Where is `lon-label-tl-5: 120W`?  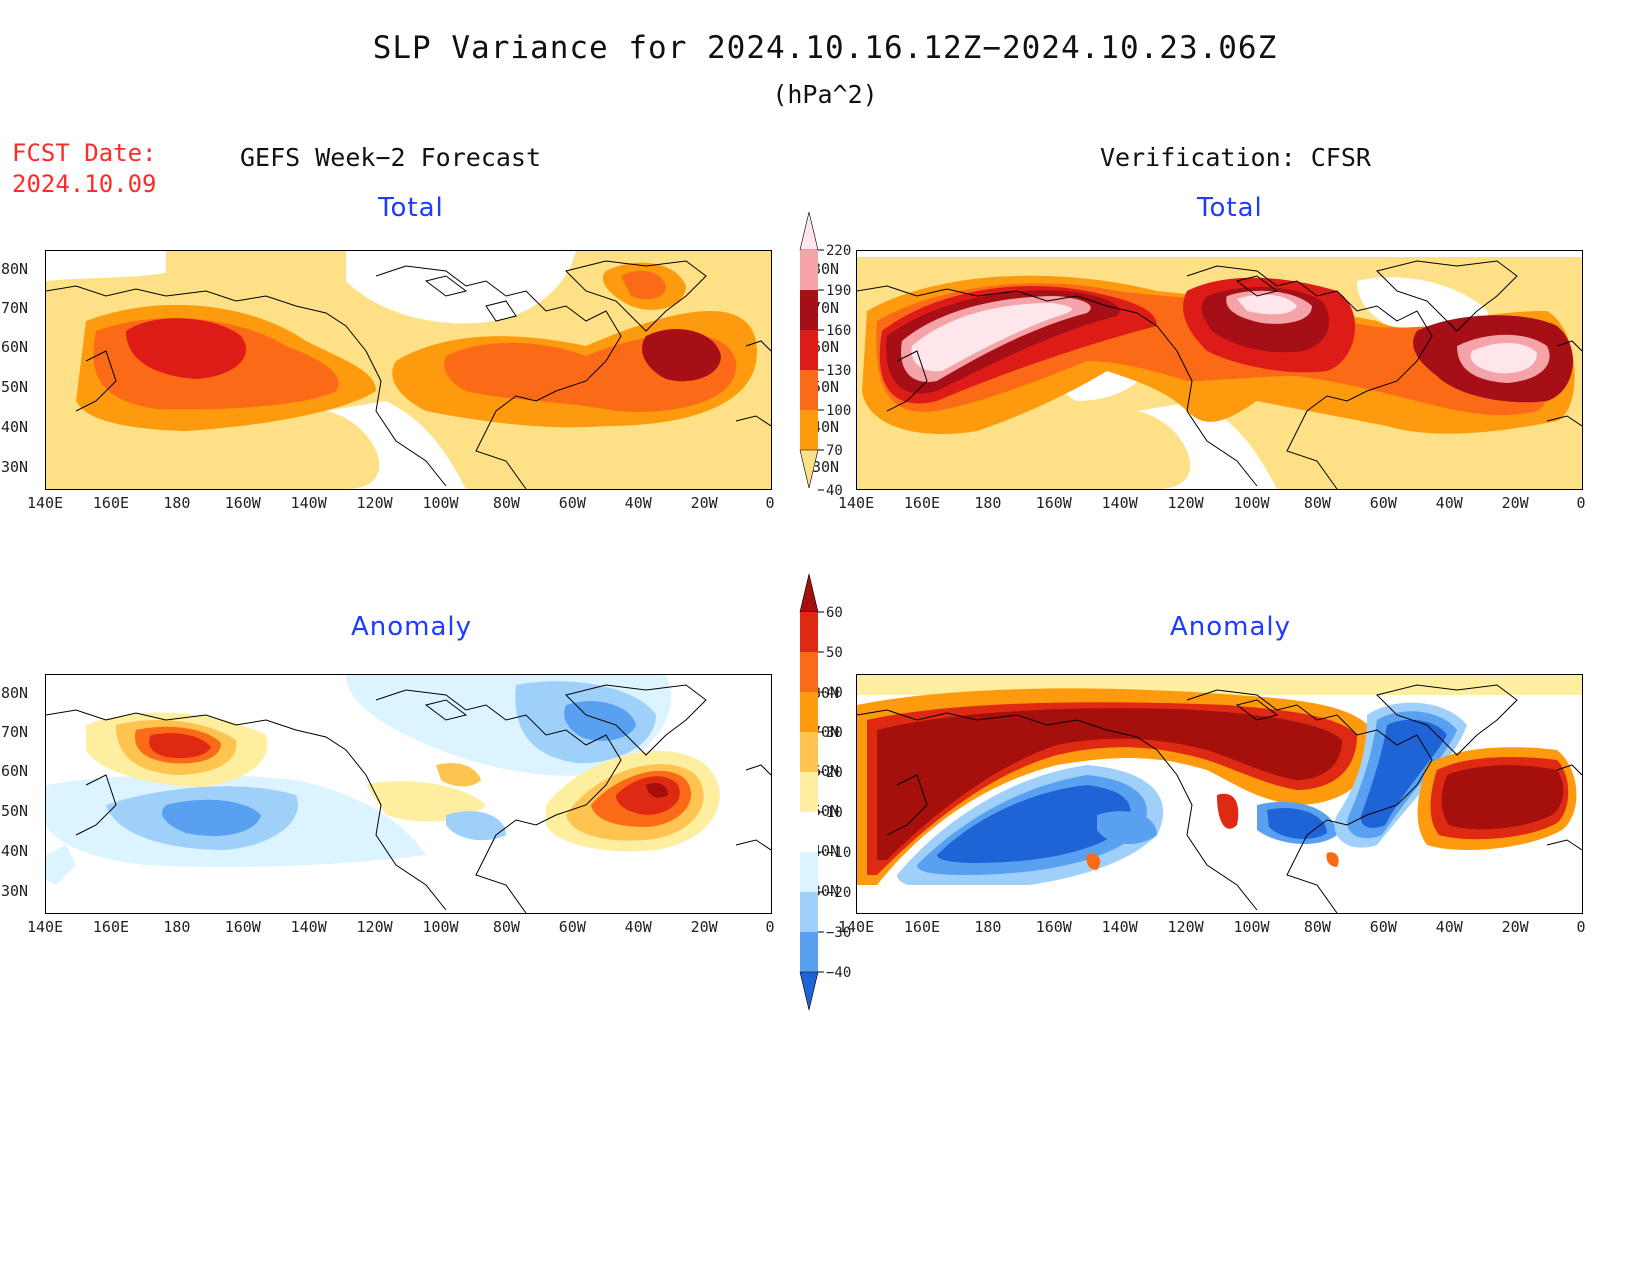 lon-label-tl-5: 120W is located at coordinates (374, 503).